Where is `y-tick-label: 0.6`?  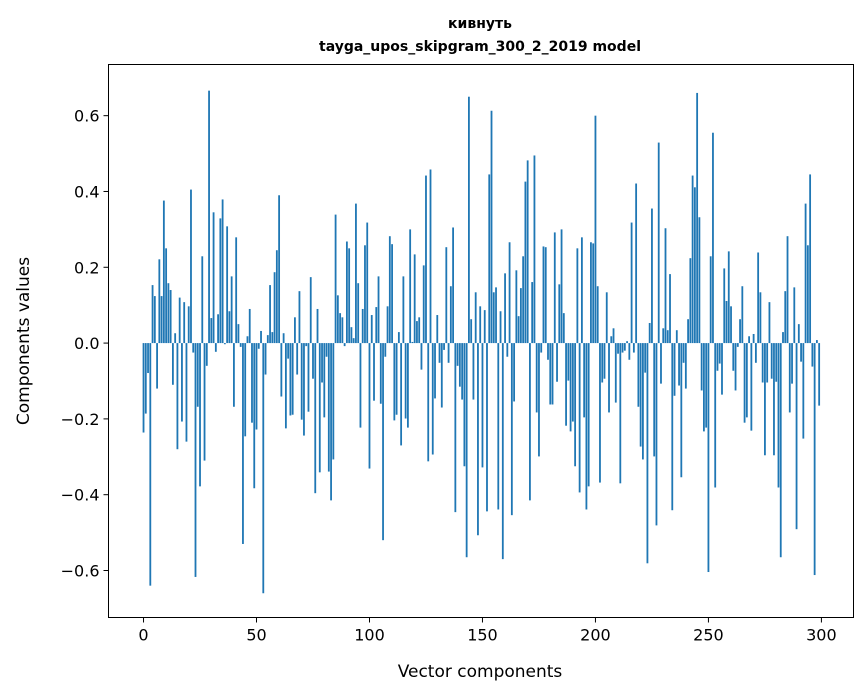 y-tick-label: 0.6 is located at coordinates (86, 116).